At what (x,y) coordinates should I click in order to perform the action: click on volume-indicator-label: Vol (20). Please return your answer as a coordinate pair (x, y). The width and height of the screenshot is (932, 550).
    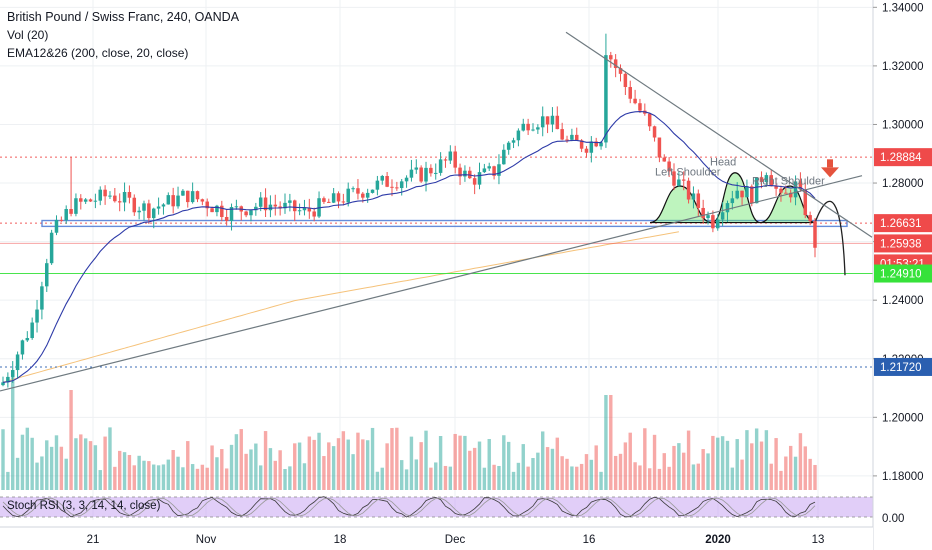
    Looking at the image, I should click on (28, 35).